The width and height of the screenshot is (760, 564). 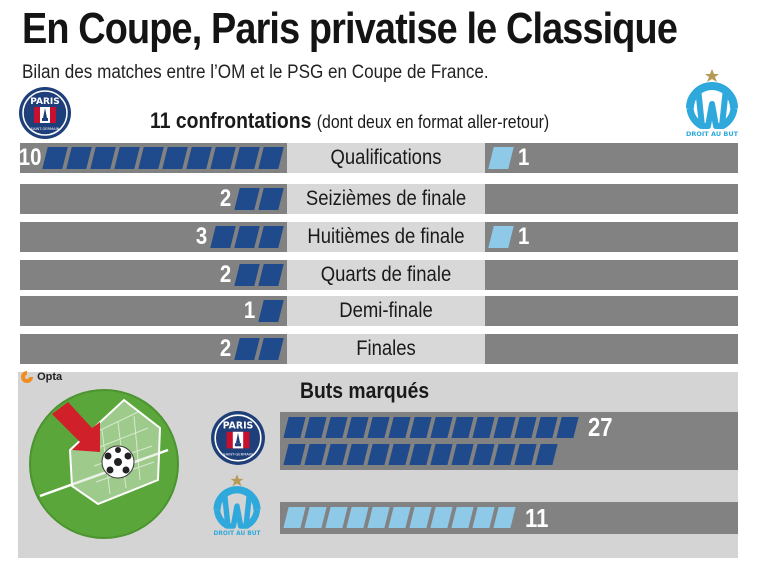 I want to click on opta-label: Opta, so click(x=50, y=376).